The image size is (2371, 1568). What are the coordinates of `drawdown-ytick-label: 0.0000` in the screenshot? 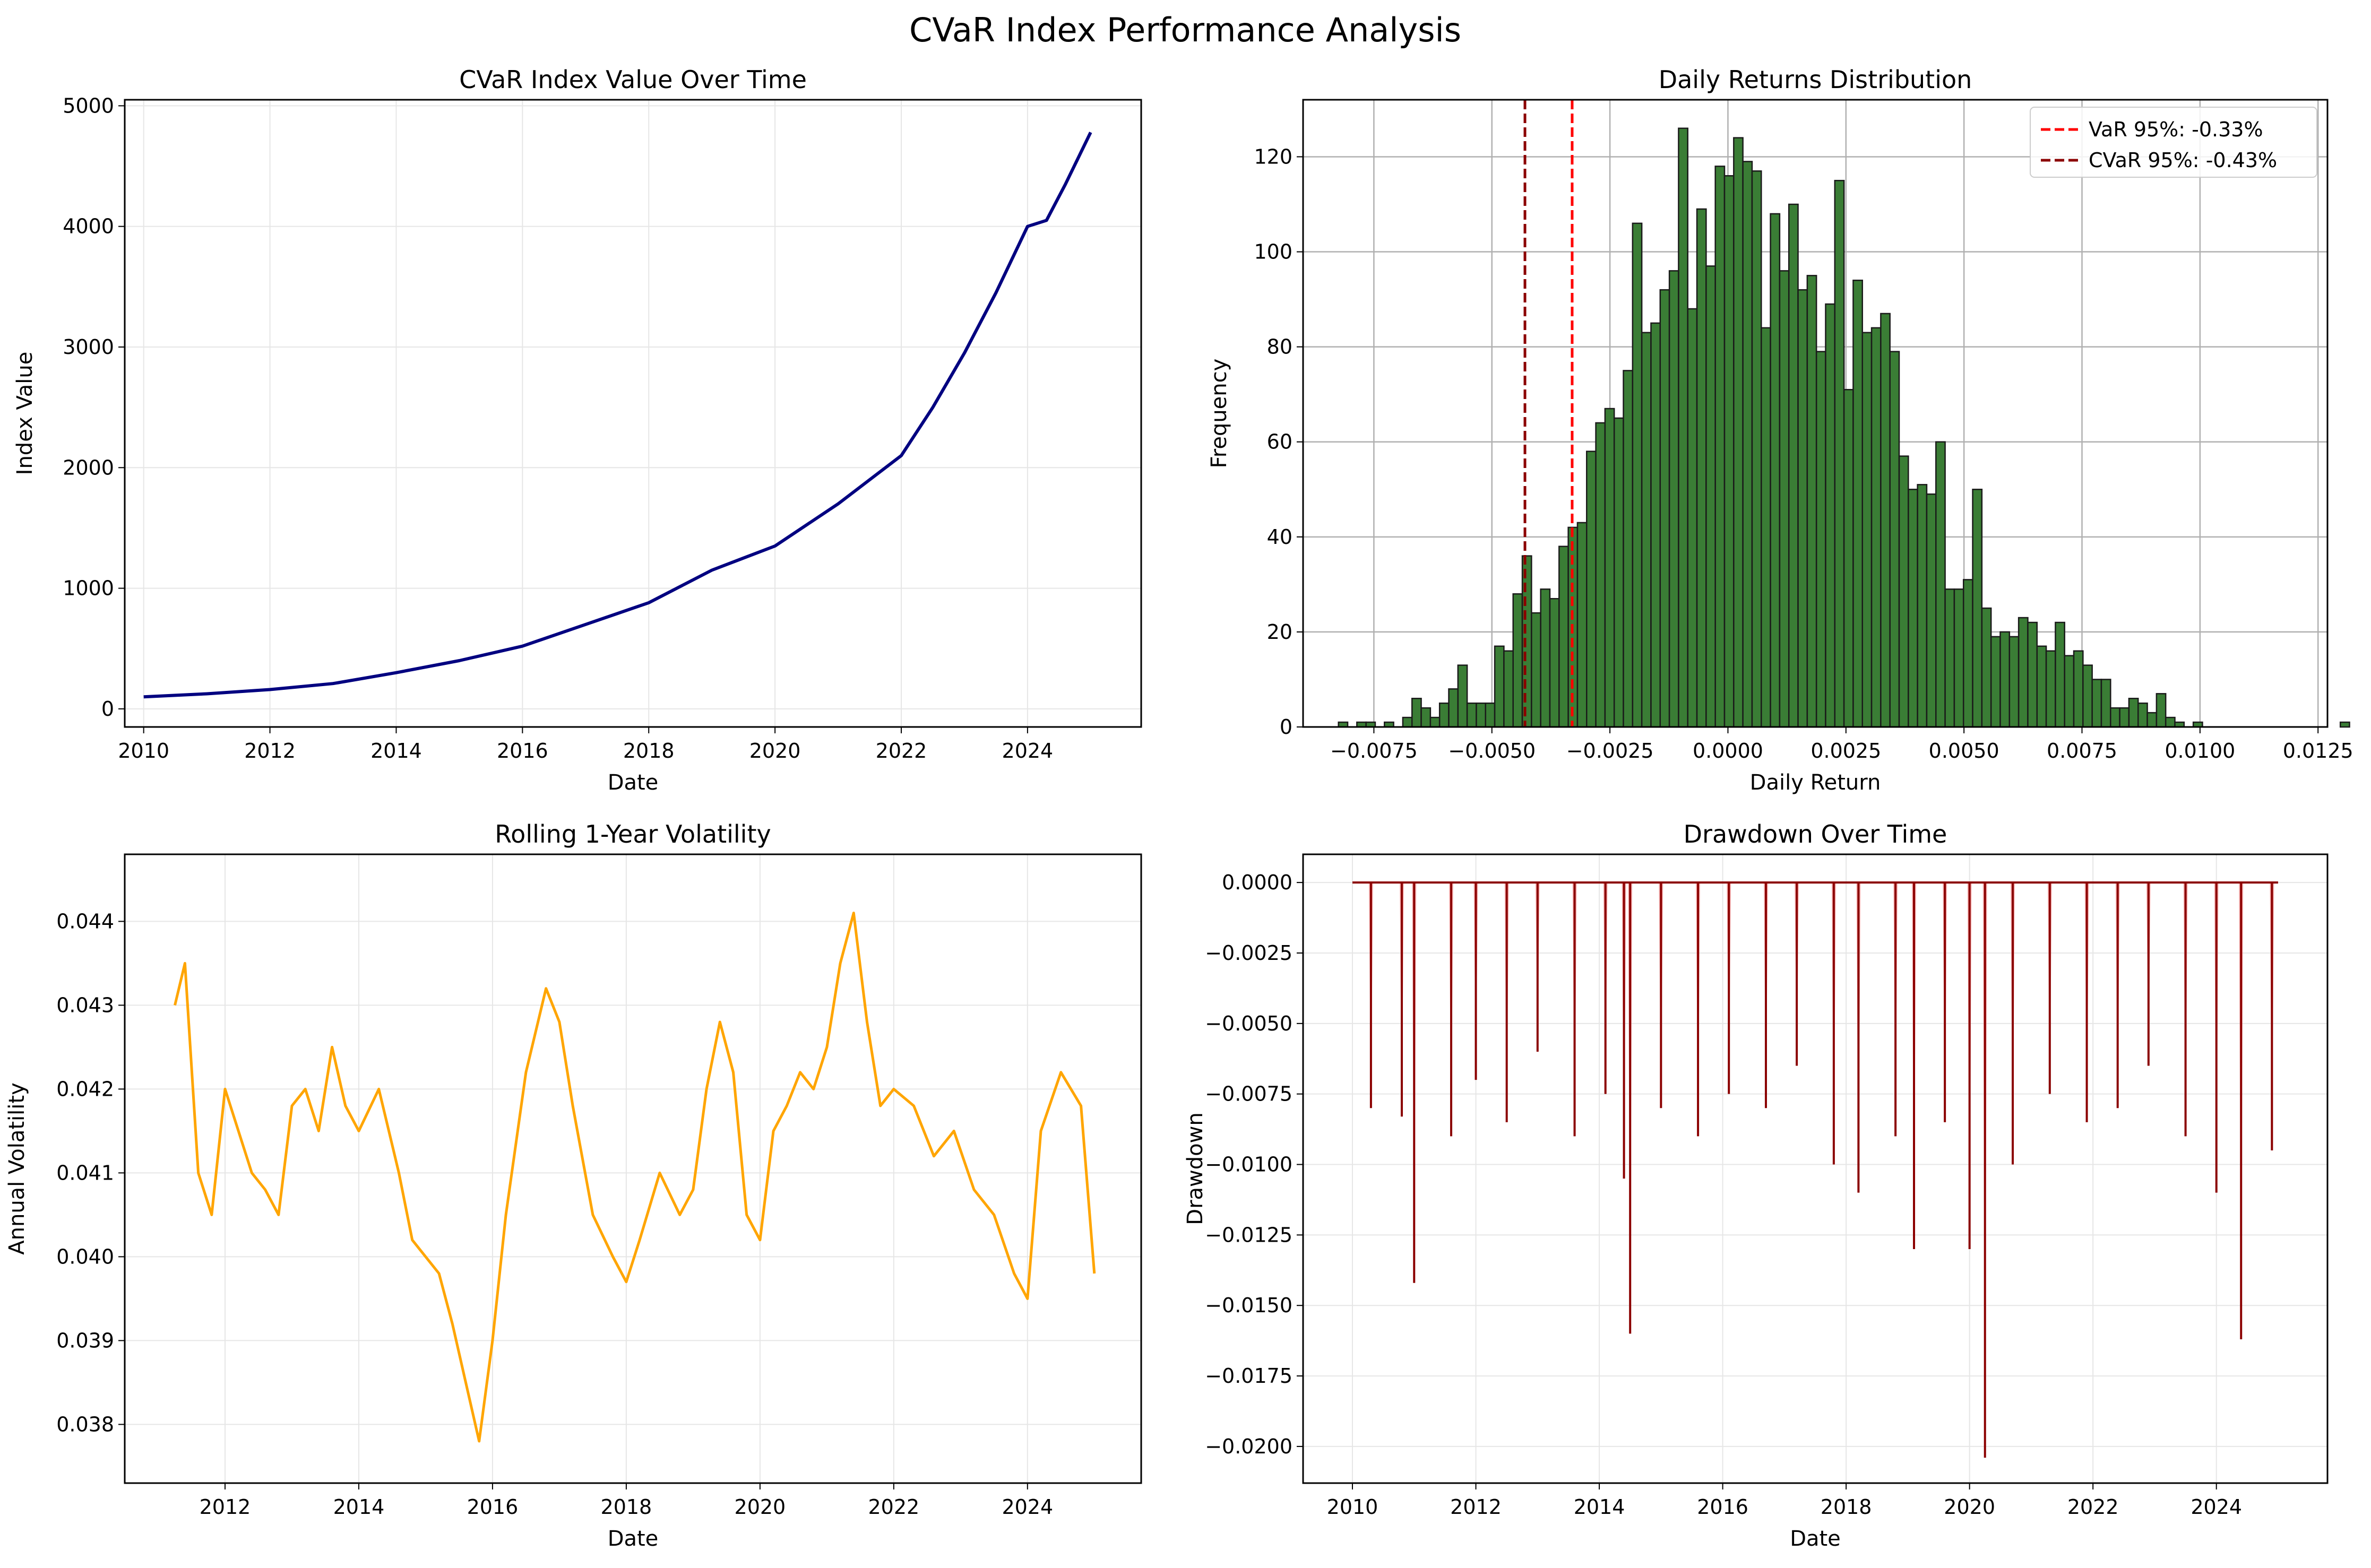 It's located at (1257, 882).